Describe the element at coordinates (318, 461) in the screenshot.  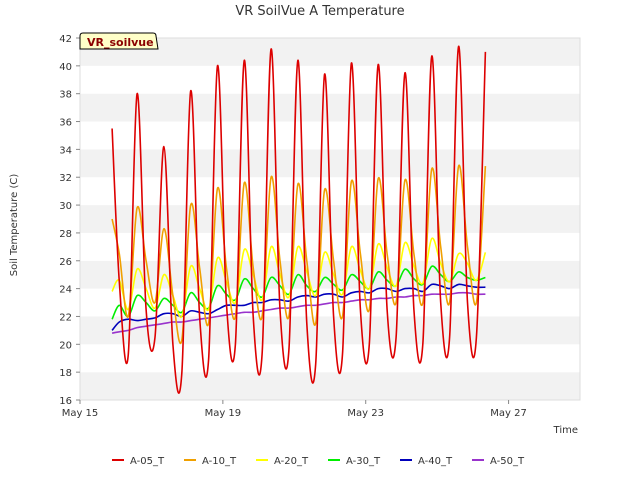
I see `legend: A-05_T A-10_T A-20_T A-30_T A-40_T A-50_T` at that location.